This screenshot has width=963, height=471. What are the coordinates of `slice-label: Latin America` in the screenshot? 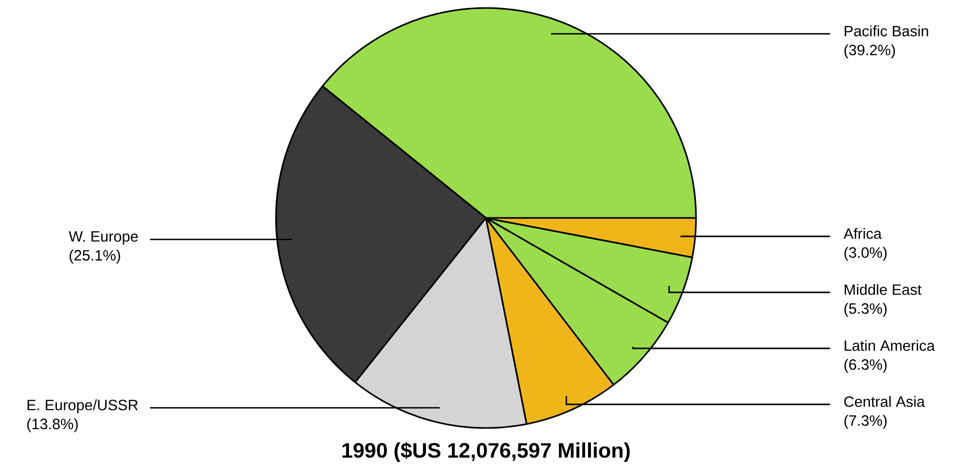 It's located at (889, 345).